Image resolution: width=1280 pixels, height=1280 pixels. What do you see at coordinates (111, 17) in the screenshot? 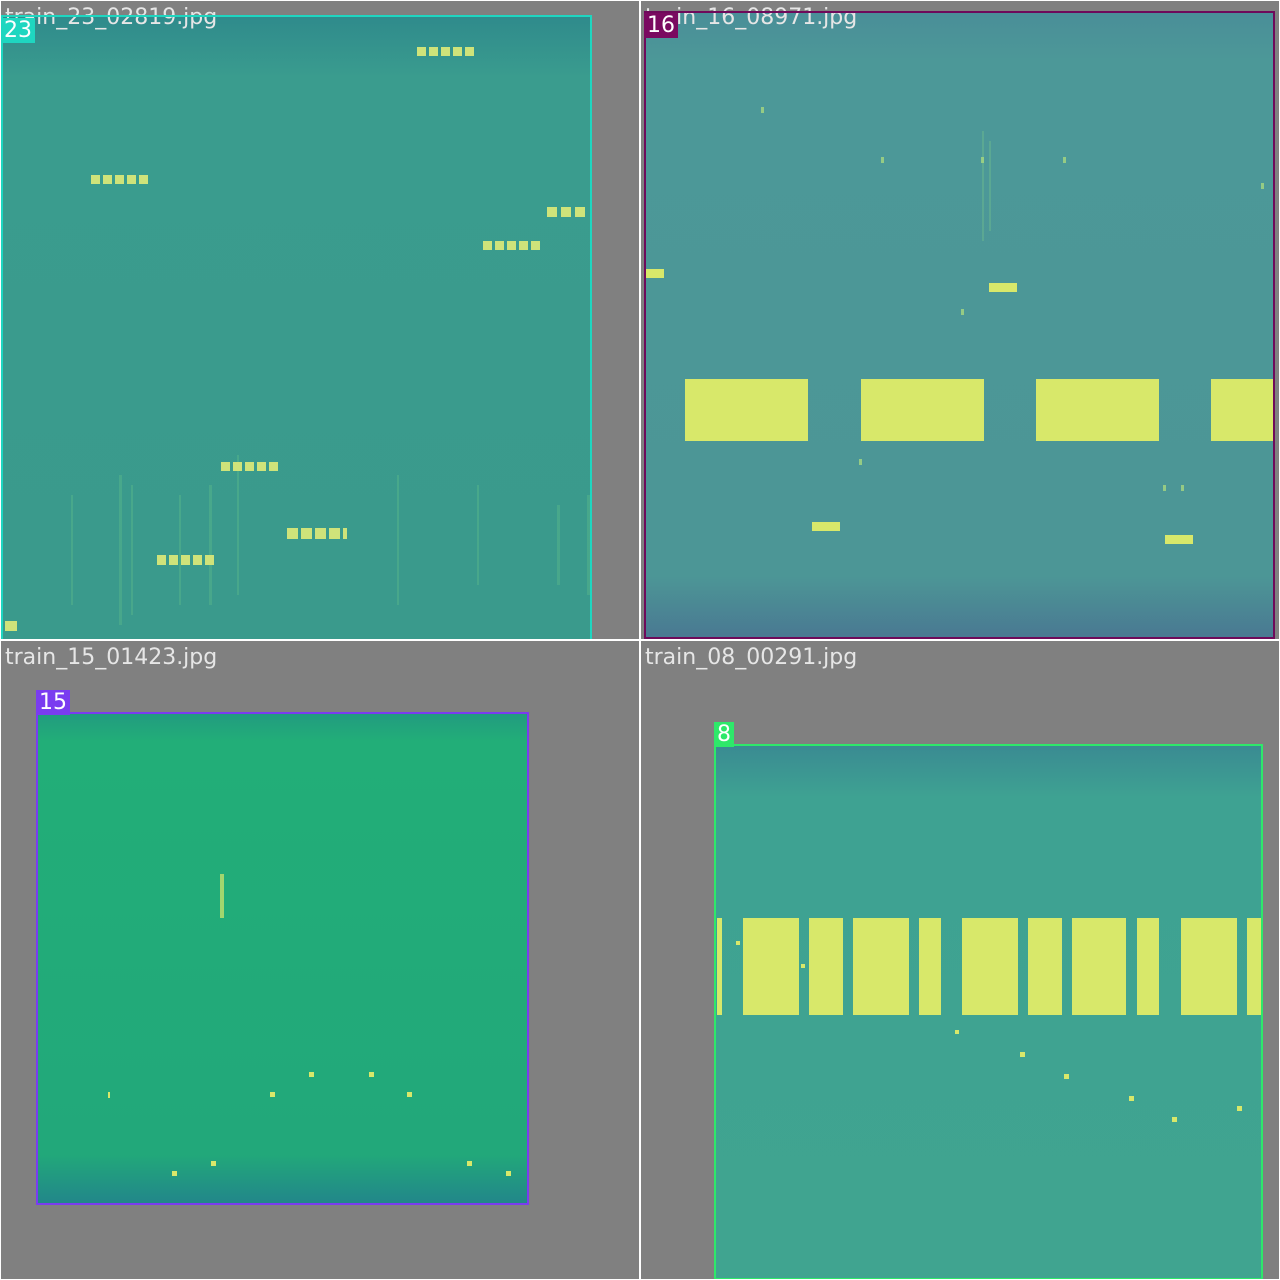
I see `filename-label: train_23_02819.jpg` at bounding box center [111, 17].